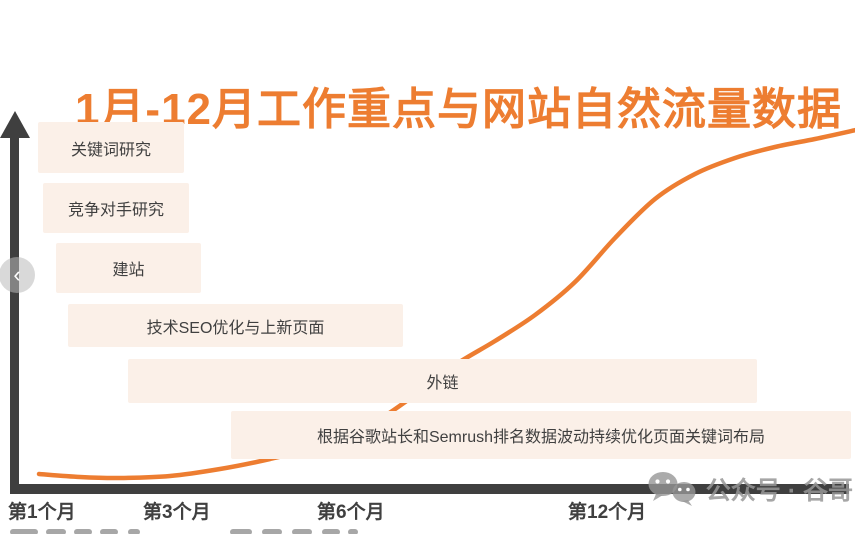  What do you see at coordinates (351, 512) in the screenshot?
I see `x-tick-label: 第6个月` at bounding box center [351, 512].